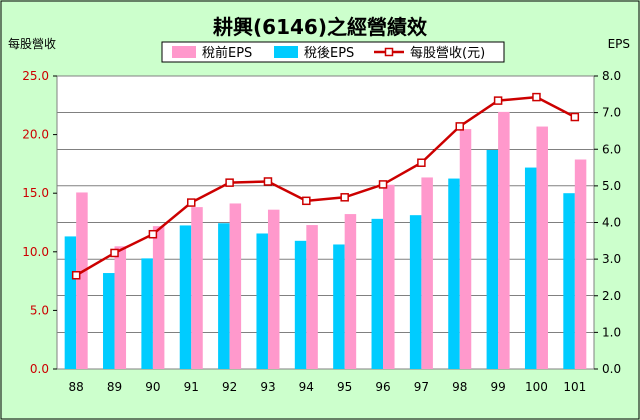 The width and height of the screenshot is (640, 420). I want to click on y-right-tick-label: 0.0, so click(611, 369).